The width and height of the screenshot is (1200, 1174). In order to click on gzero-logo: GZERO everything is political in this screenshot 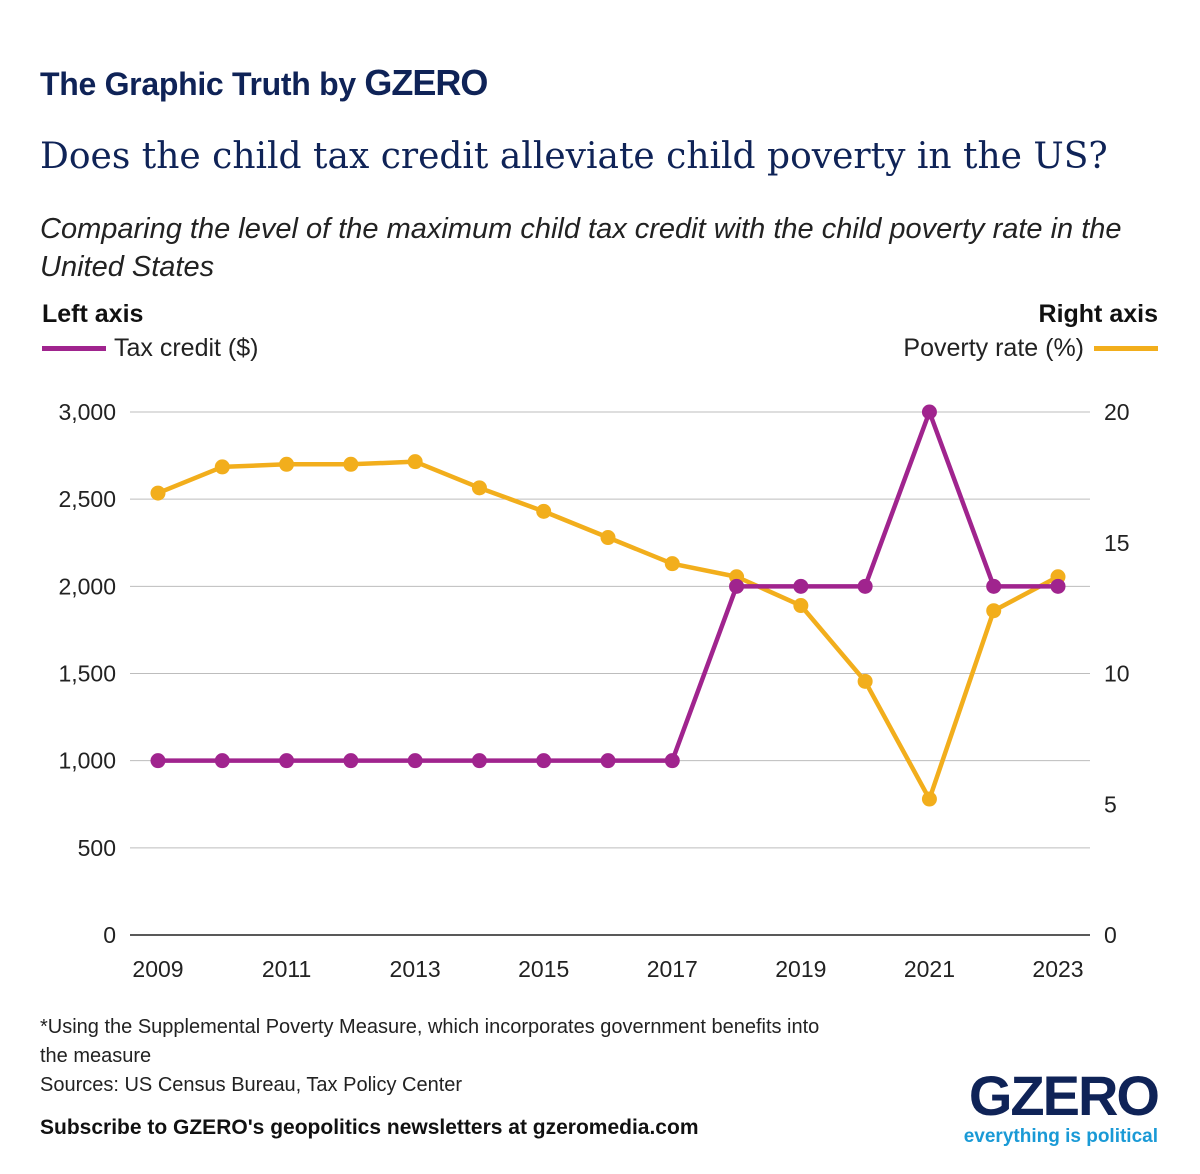, I will do `click(1061, 1106)`.